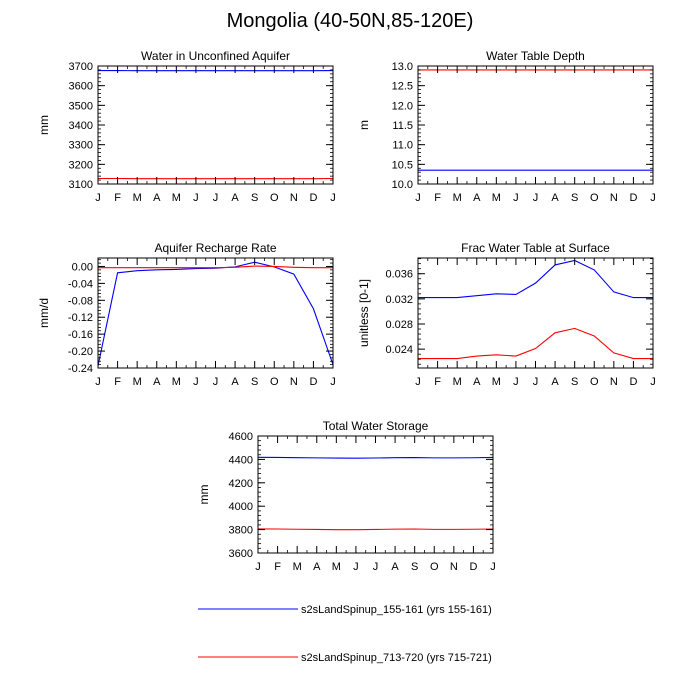 Image resolution: width=700 pixels, height=700 pixels. What do you see at coordinates (81, 67) in the screenshot?
I see `y-tick-label: 3700` at bounding box center [81, 67].